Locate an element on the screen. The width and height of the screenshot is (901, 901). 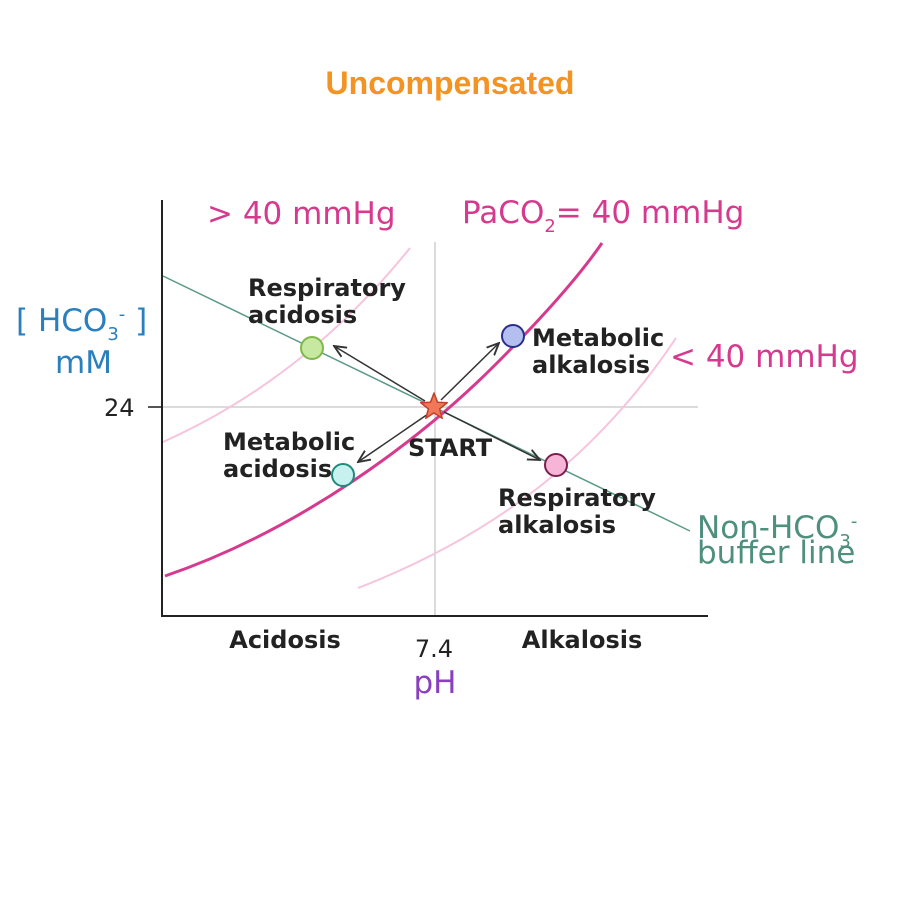
metab-alkalosis-marker is located at coordinates (513, 336).